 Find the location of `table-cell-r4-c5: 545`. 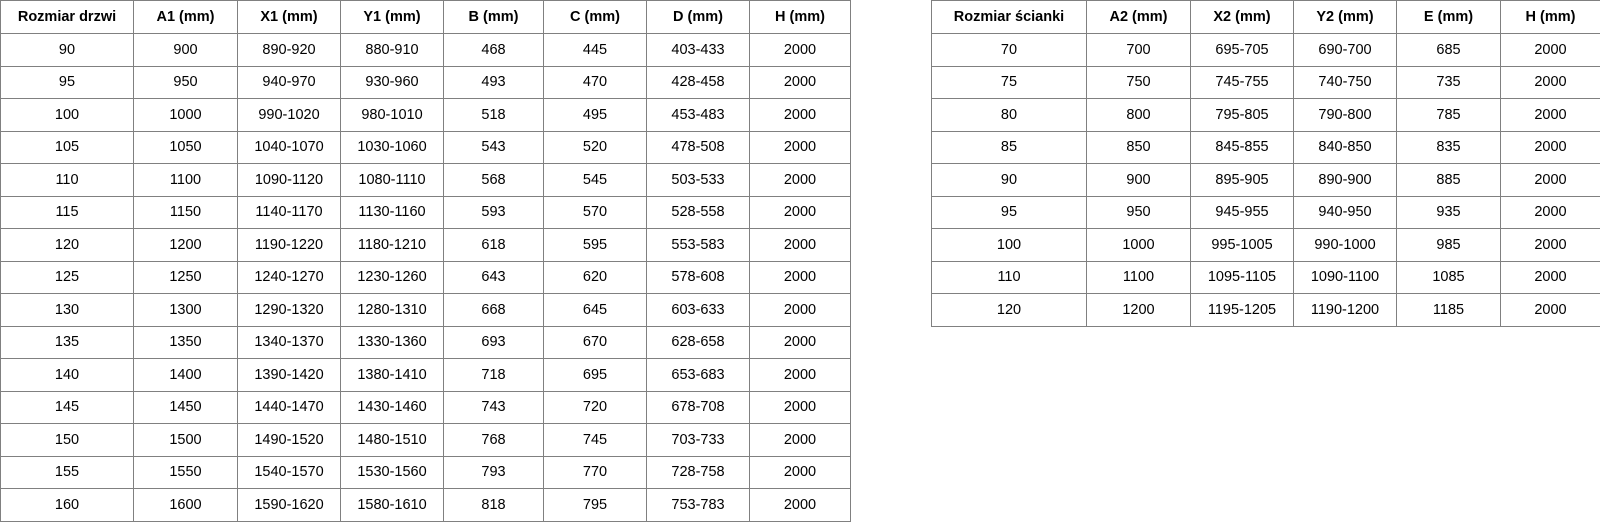

table-cell-r4-c5: 545 is located at coordinates (595, 180).